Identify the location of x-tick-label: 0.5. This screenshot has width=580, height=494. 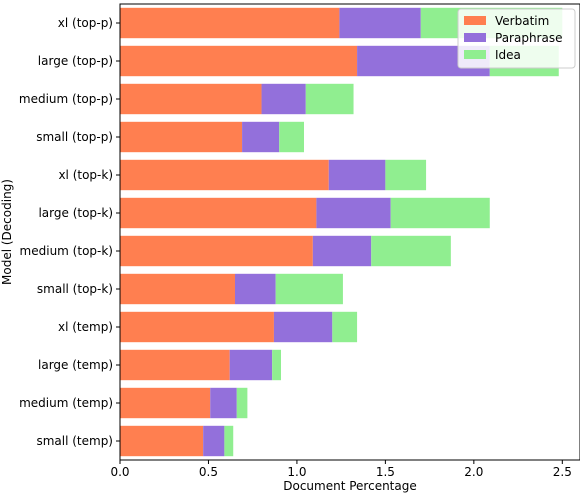
(208, 472).